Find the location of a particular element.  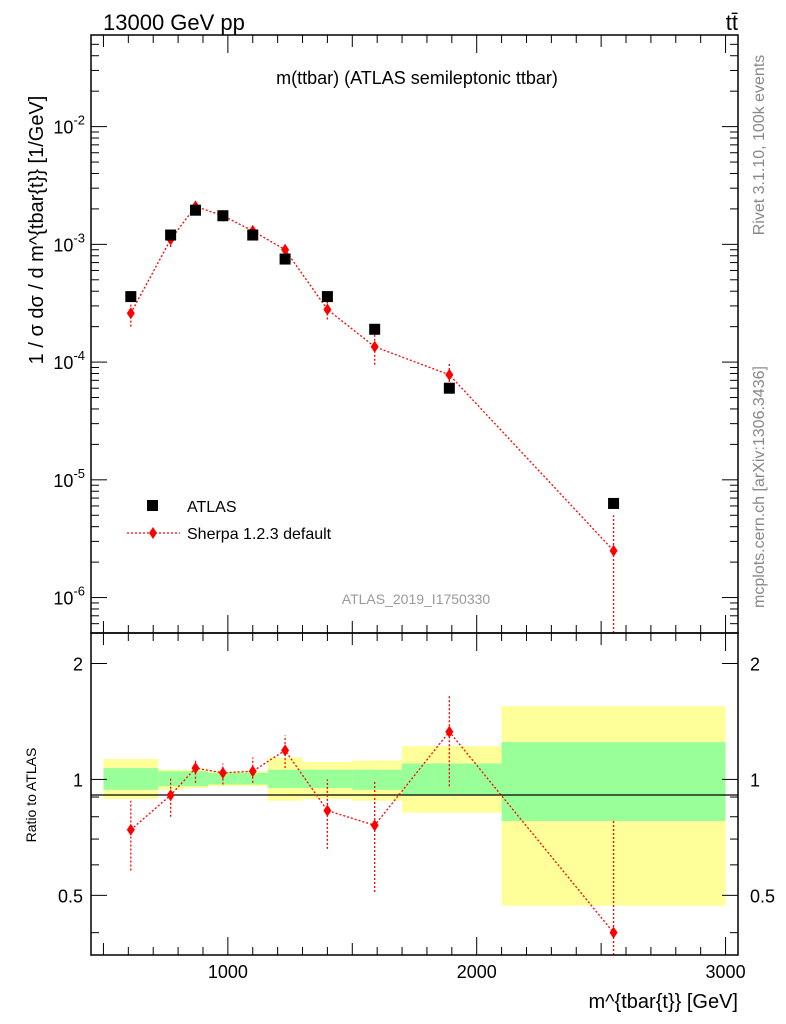

ratio-y-tick-label-right: 2 is located at coordinates (755, 664).